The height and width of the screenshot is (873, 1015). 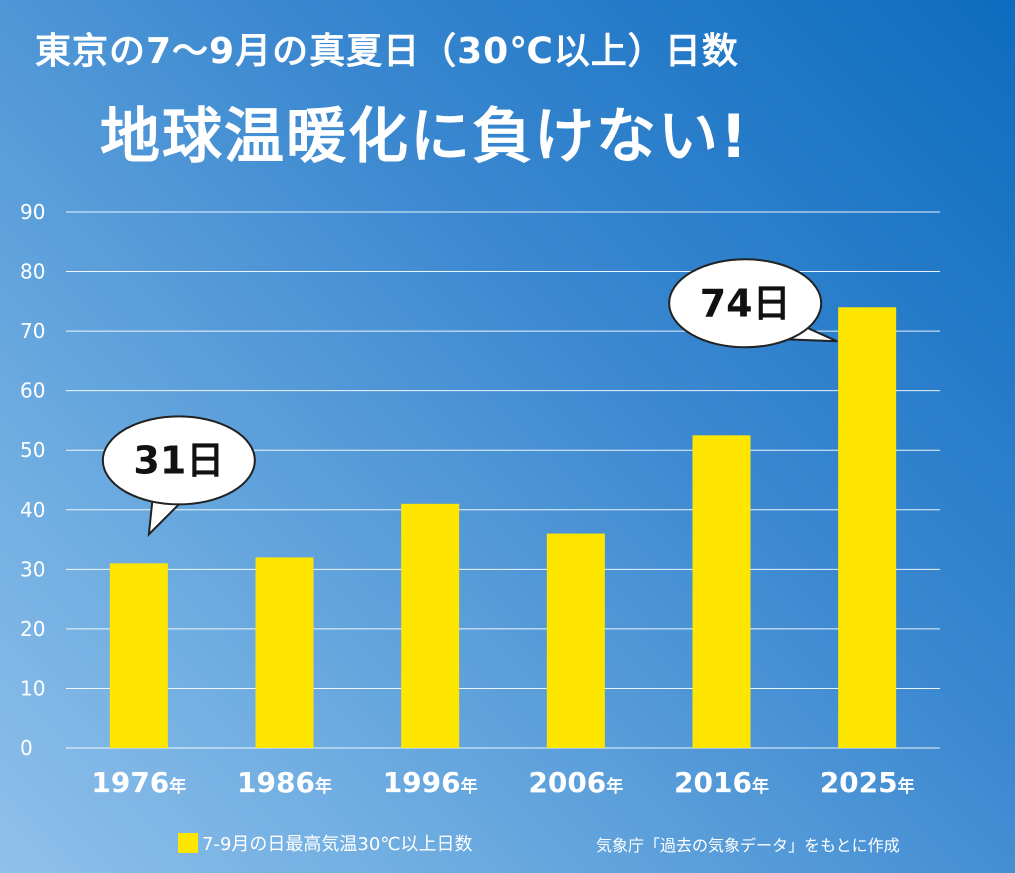 What do you see at coordinates (32, 212) in the screenshot?
I see `y-tick-label: 90` at bounding box center [32, 212].